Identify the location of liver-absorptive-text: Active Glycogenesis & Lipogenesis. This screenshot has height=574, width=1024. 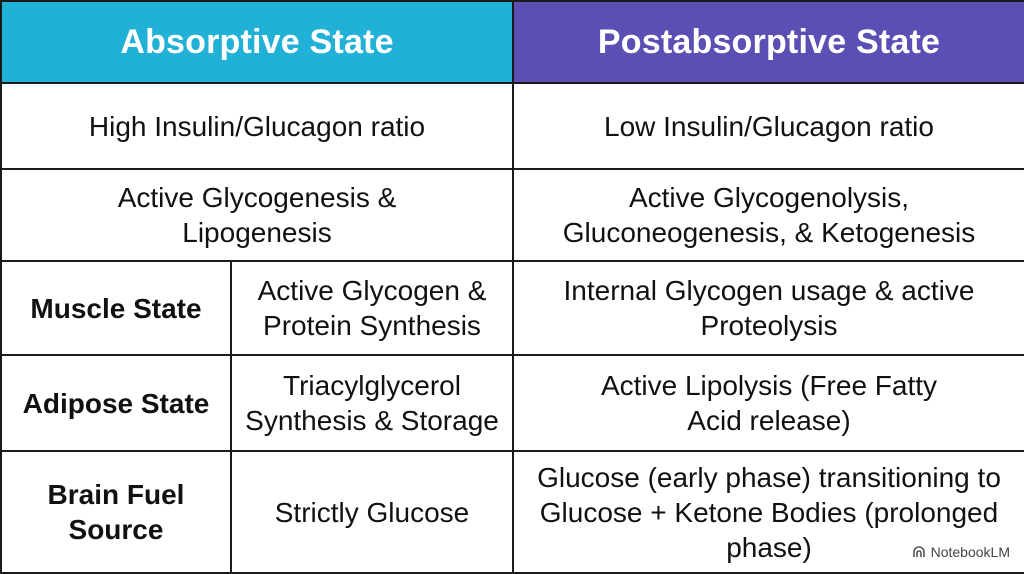
(257, 215).